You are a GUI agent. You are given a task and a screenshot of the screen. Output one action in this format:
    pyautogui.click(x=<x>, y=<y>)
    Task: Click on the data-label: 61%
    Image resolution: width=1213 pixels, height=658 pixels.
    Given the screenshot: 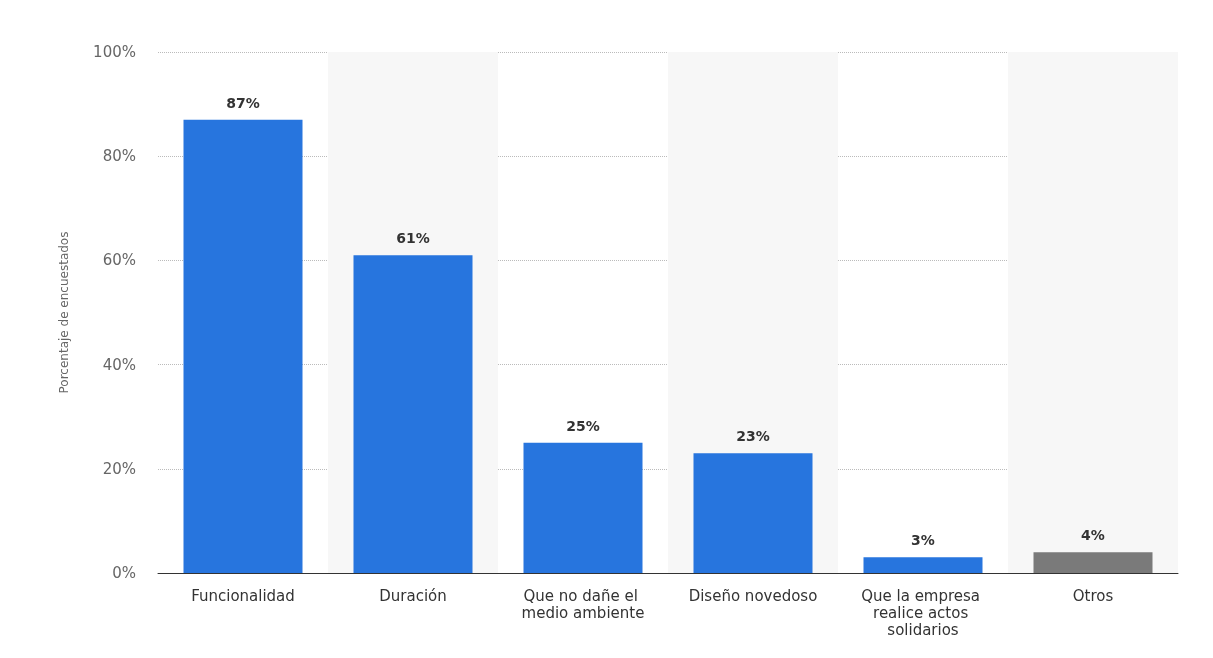 What is the action you would take?
    pyautogui.click(x=413, y=238)
    